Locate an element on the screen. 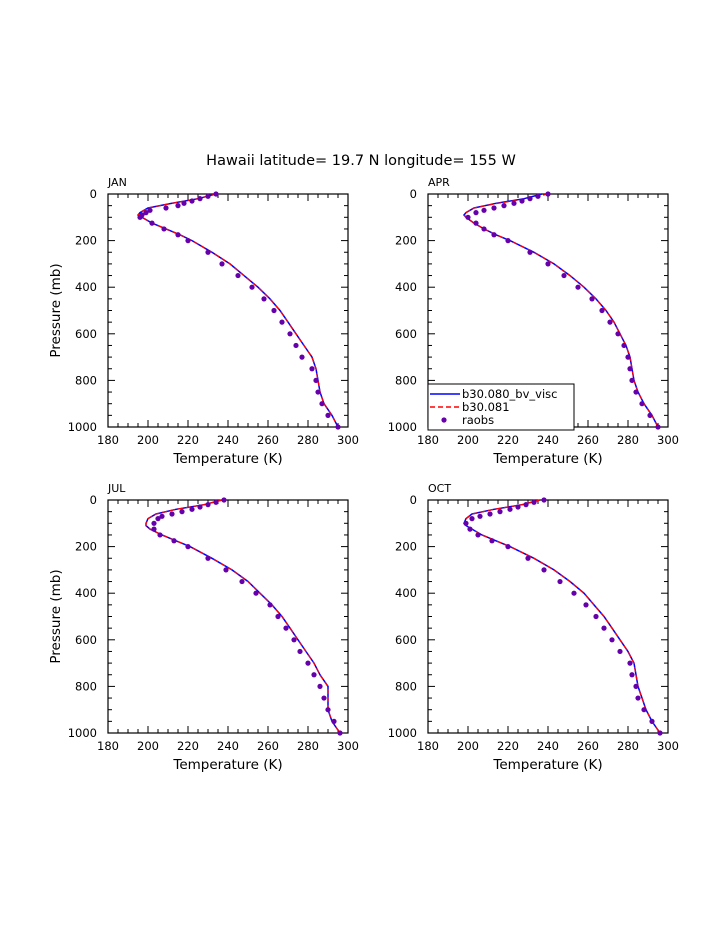  legend-label: raobs is located at coordinates (478, 420).